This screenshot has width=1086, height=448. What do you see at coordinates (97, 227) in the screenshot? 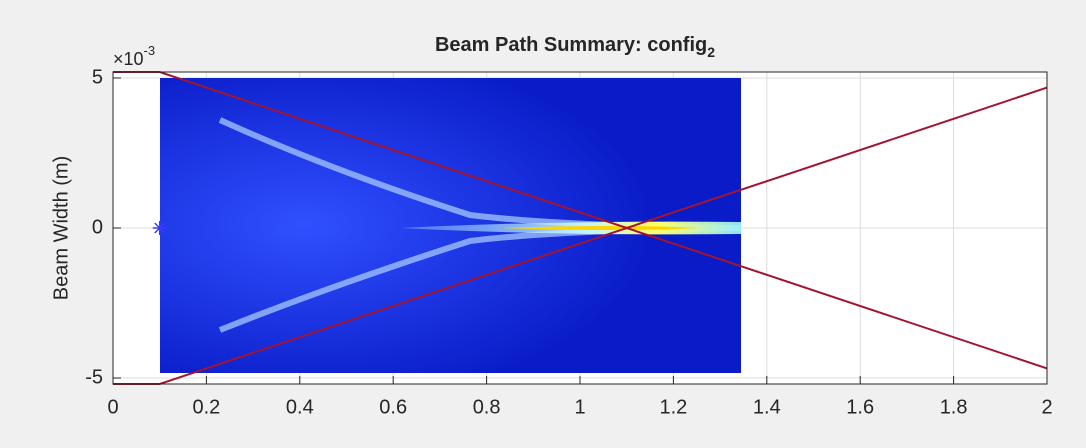
I see `y-tick-label: 0` at bounding box center [97, 227].